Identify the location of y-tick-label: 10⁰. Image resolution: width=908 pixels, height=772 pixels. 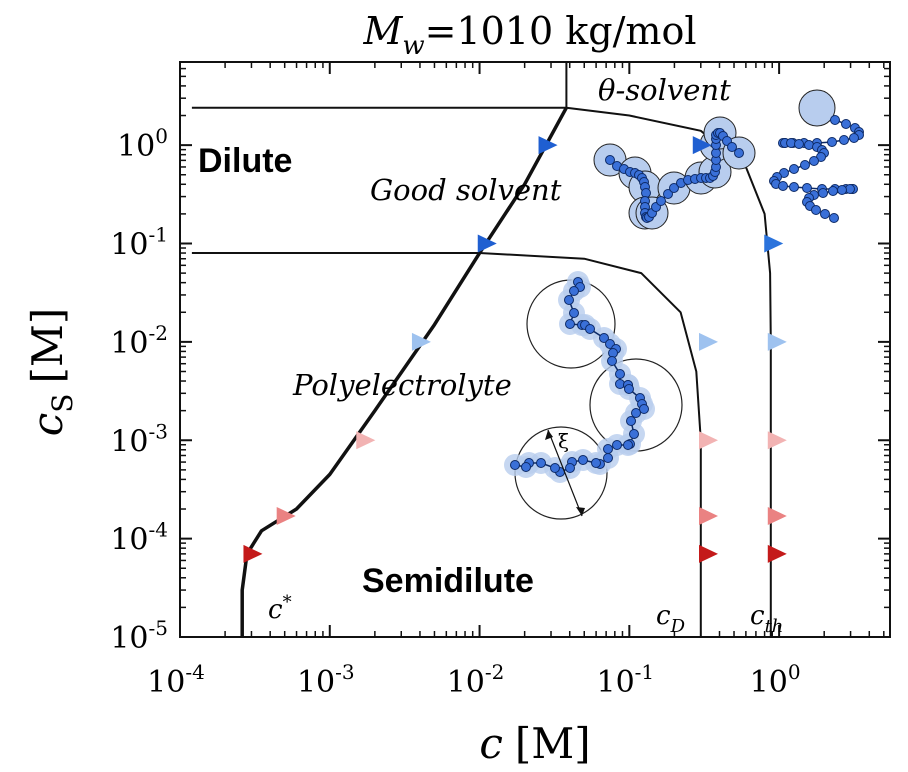
(142, 144).